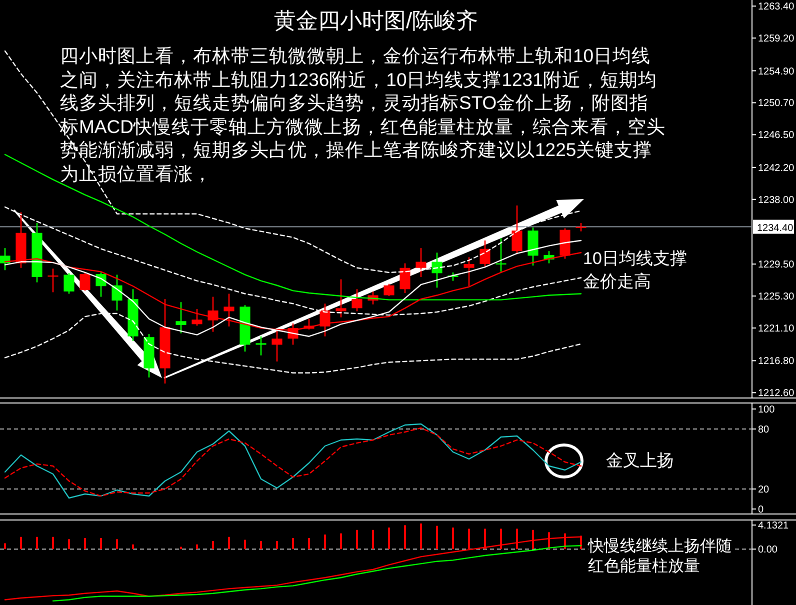 This screenshot has height=605, width=796. I want to click on y-tick-label: 1238.00, so click(776, 200).